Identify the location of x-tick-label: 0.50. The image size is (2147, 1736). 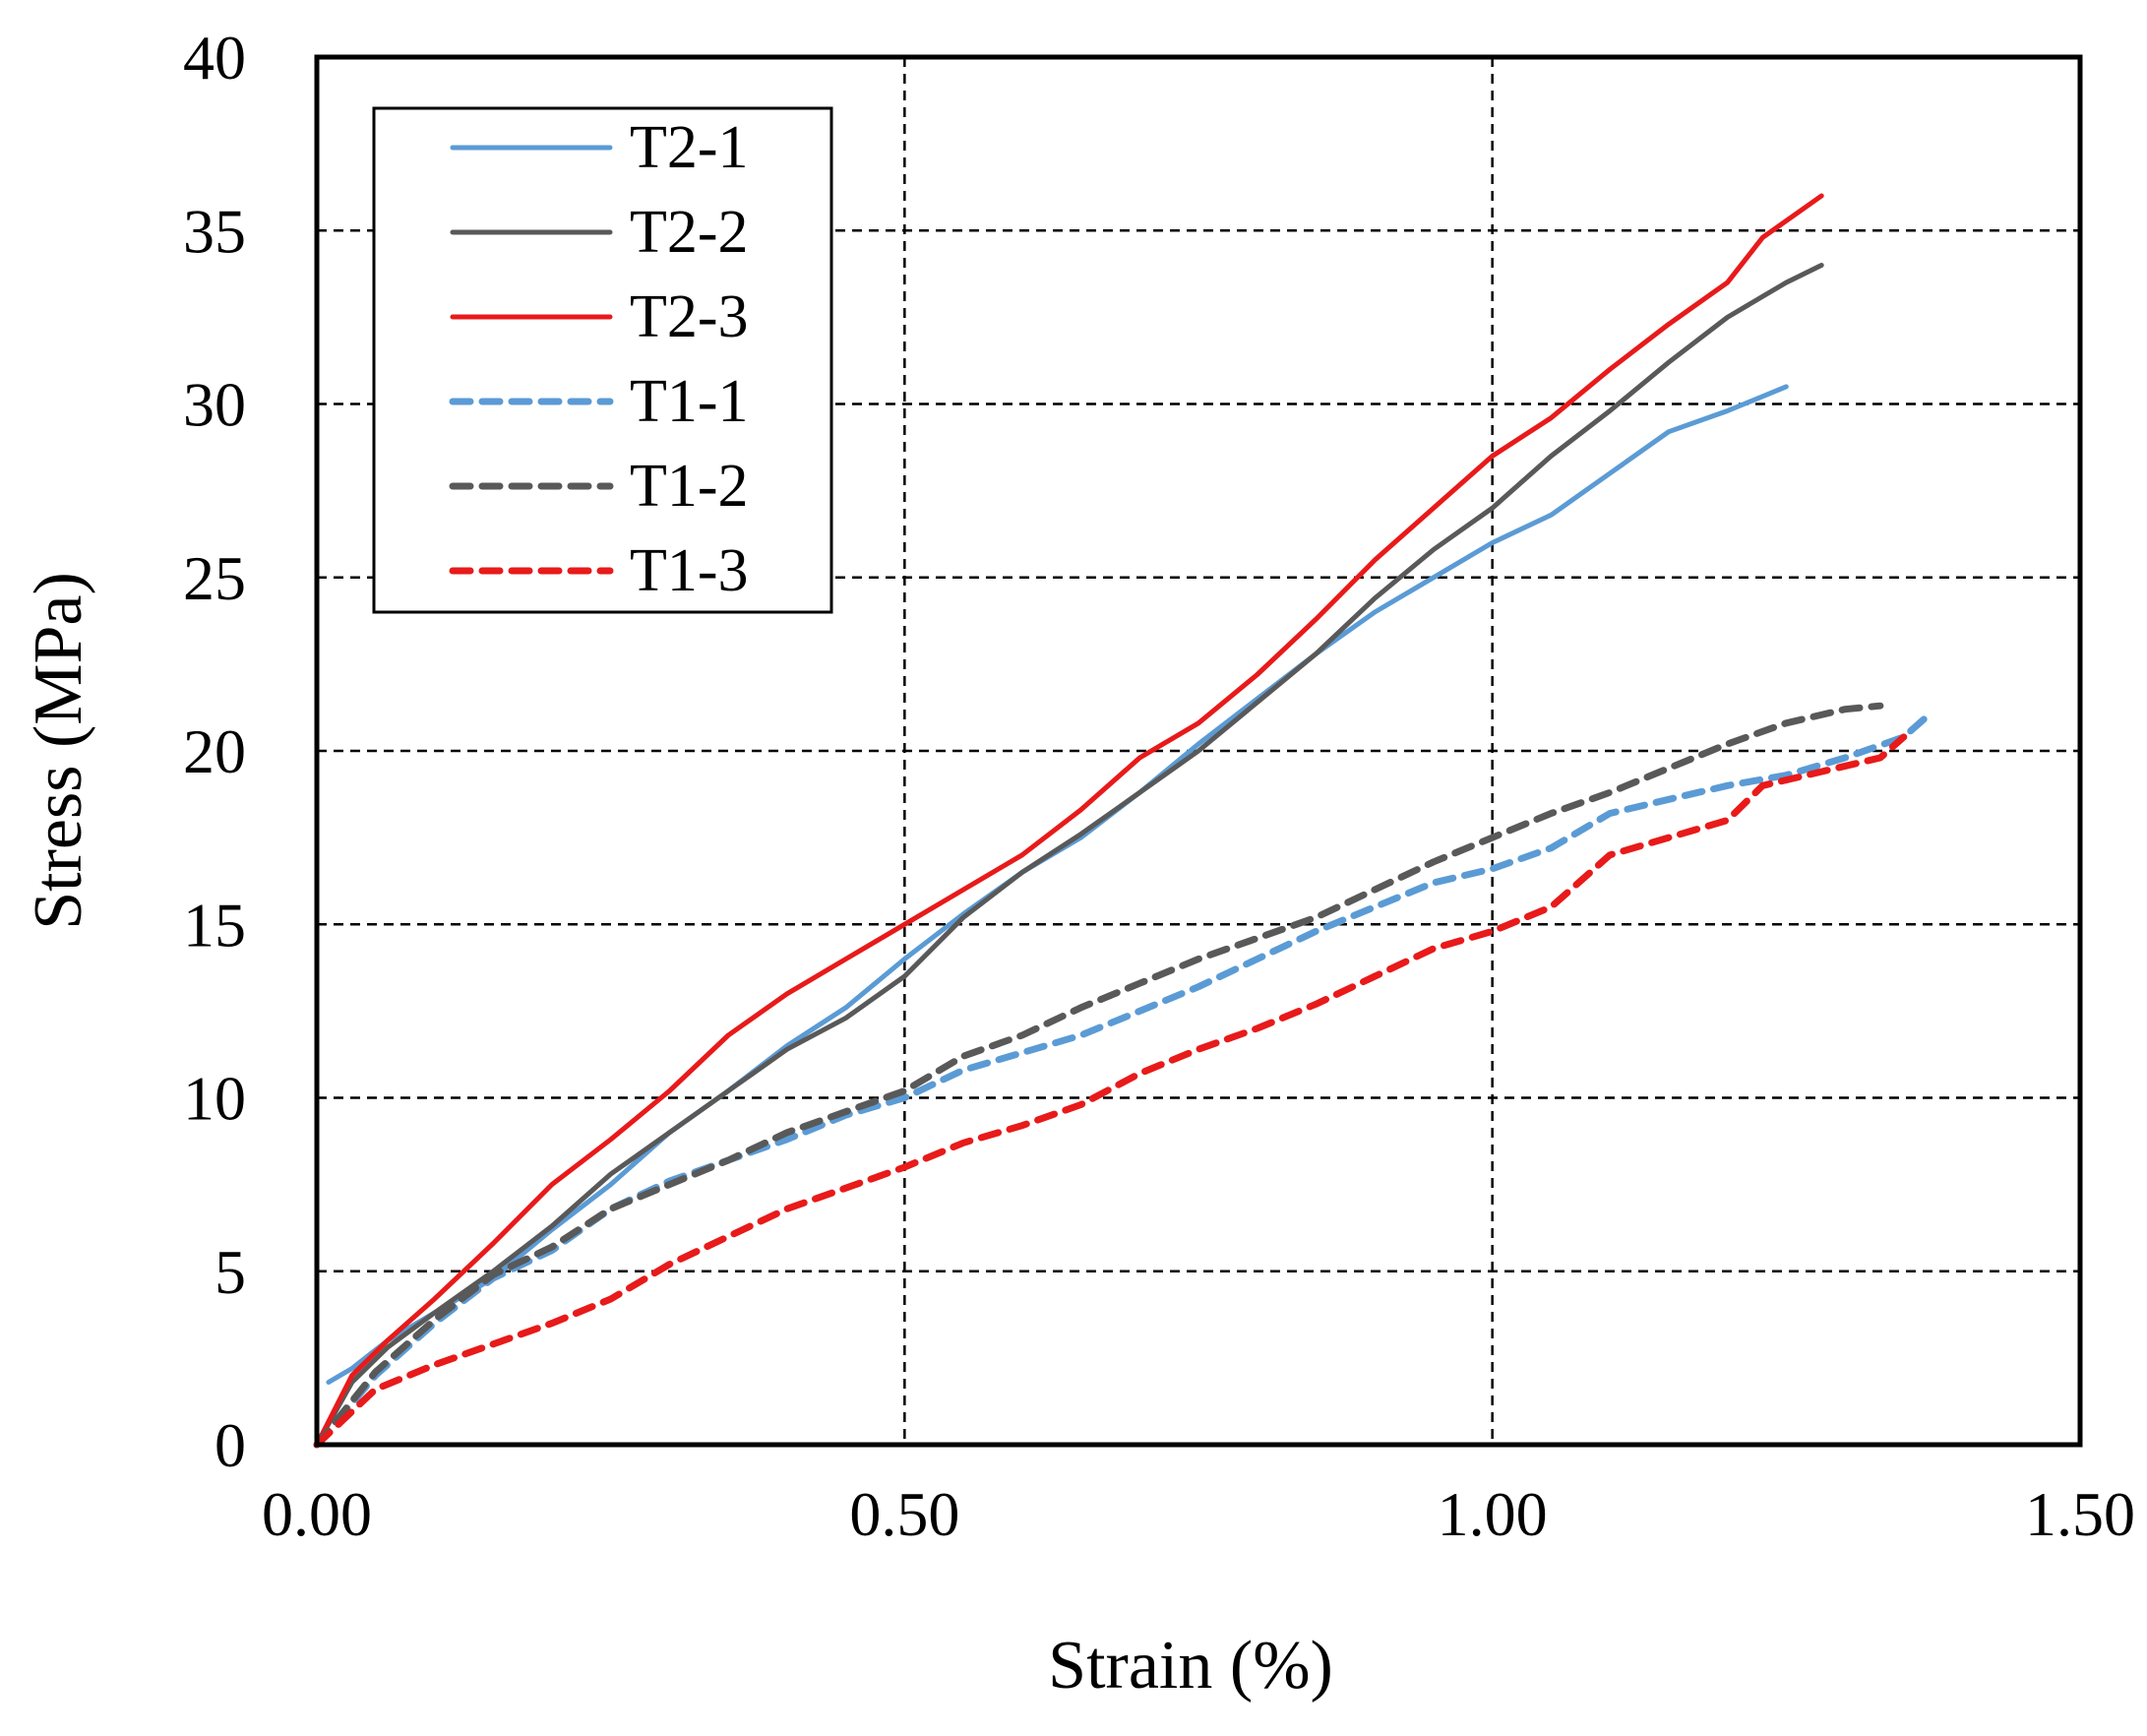
(904, 1514).